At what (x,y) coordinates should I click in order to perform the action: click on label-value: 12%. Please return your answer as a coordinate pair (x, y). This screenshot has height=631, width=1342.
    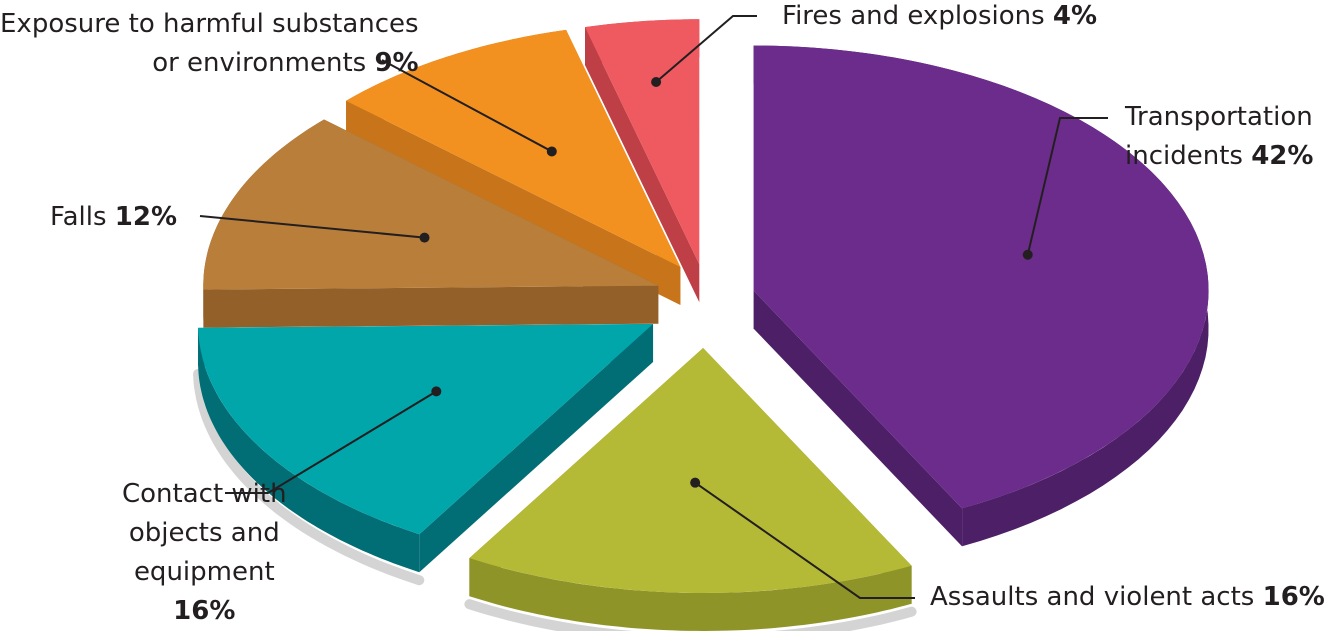
    Looking at the image, I should click on (145, 217).